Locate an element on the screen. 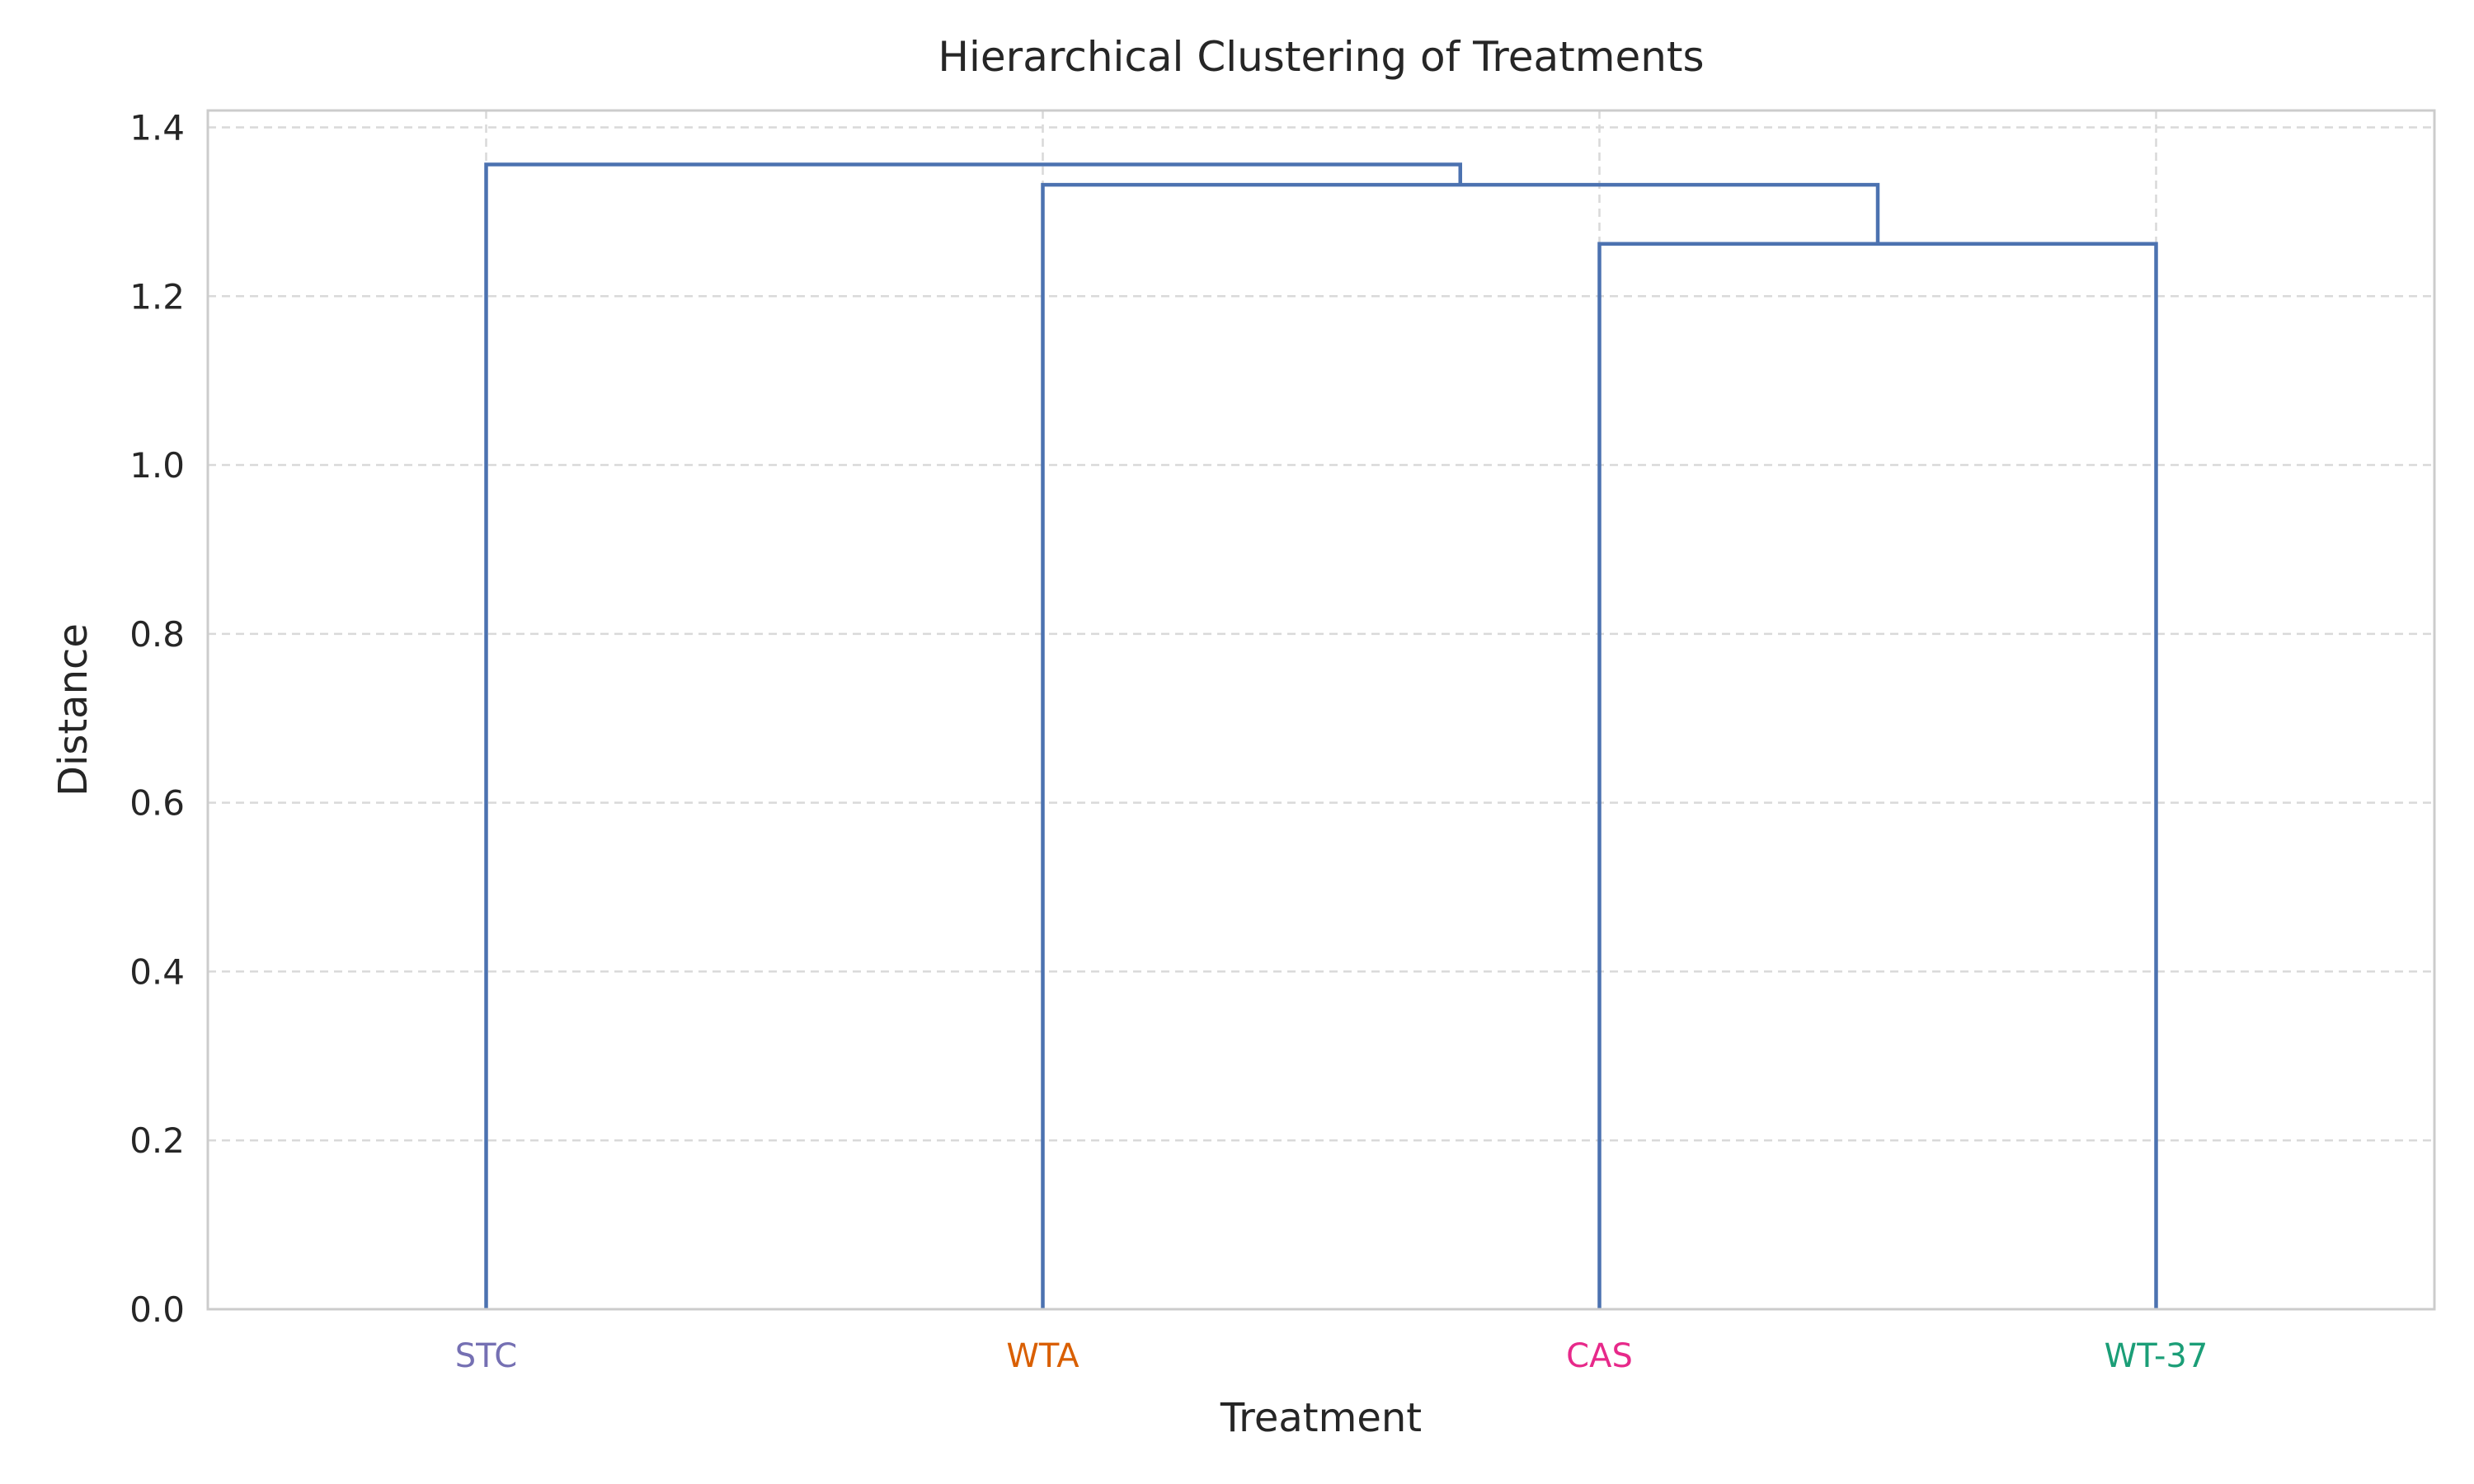 This screenshot has height=1484, width=2474. y-tick-label: 1.4 is located at coordinates (157, 128).